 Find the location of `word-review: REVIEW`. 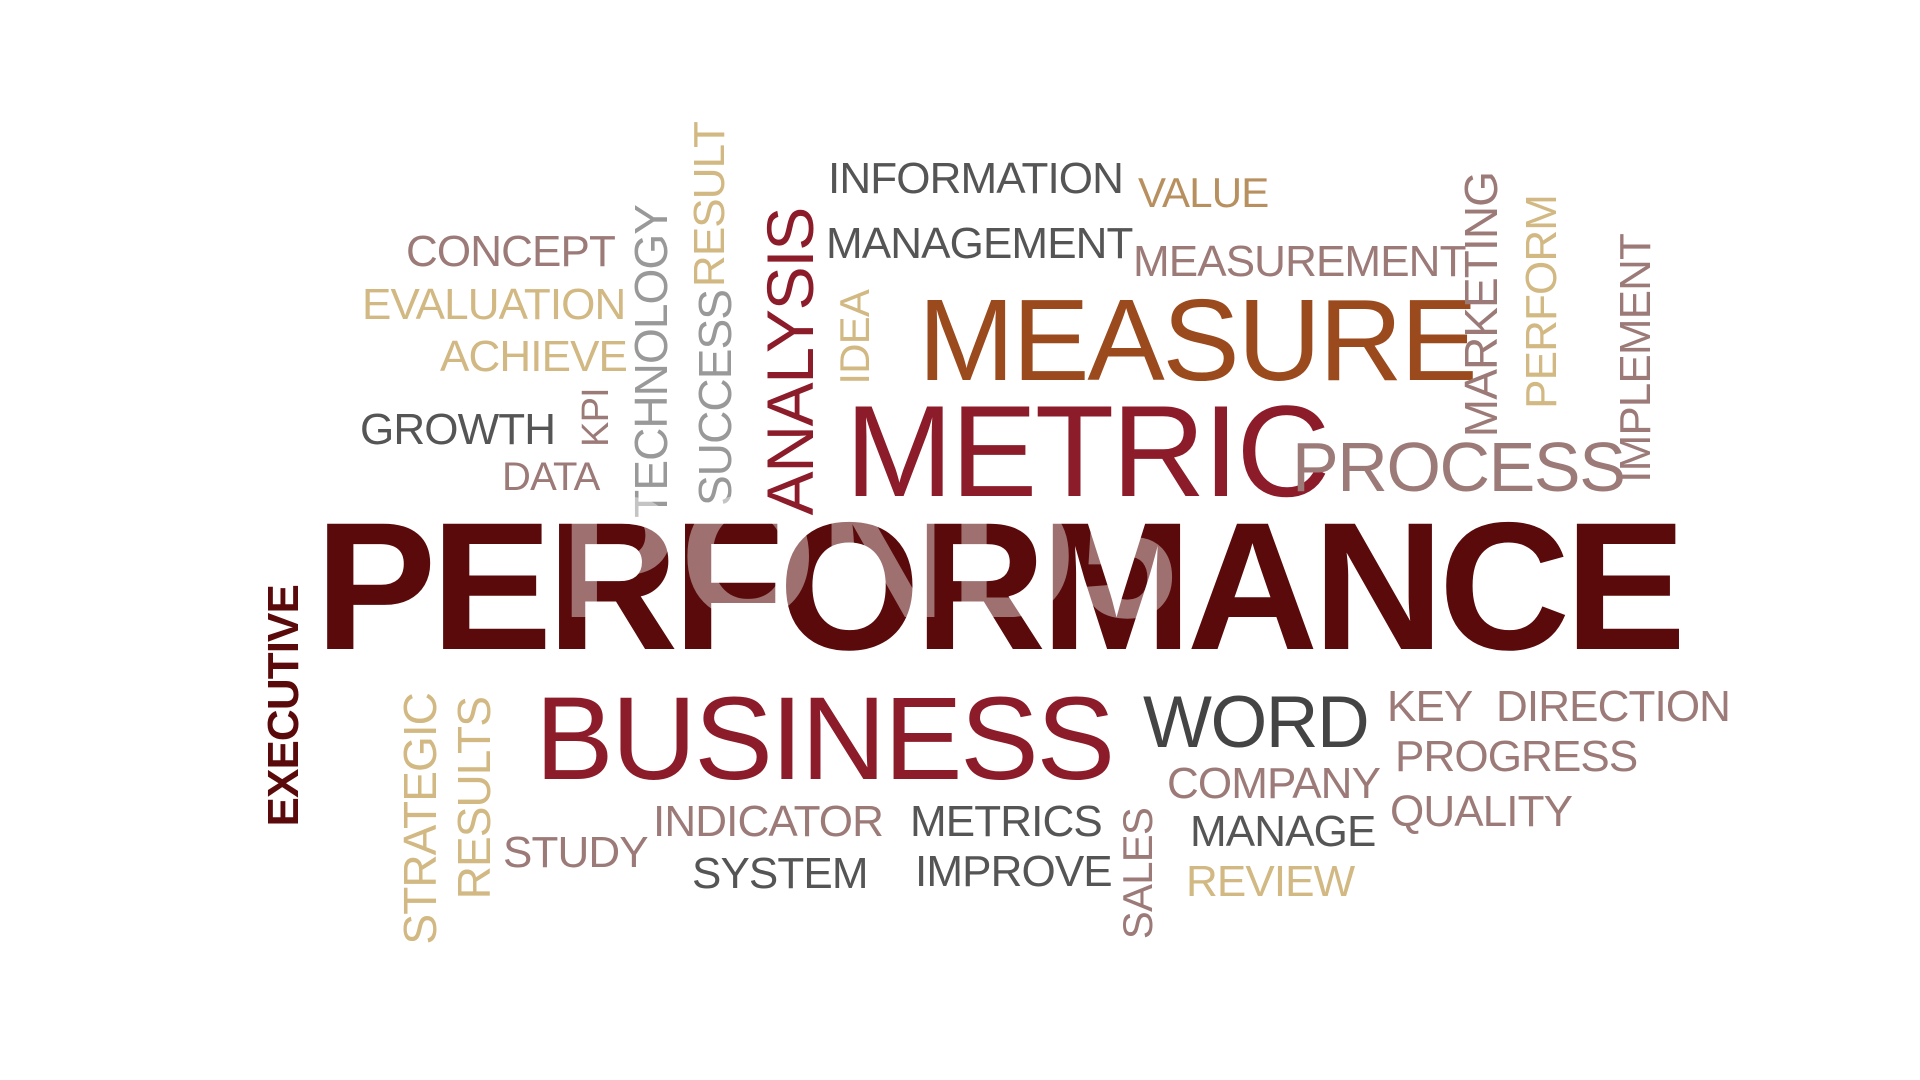

word-review: REVIEW is located at coordinates (1270, 881).